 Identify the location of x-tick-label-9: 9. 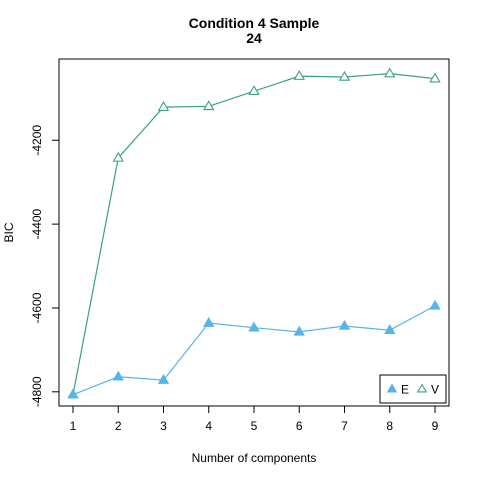
(435, 426).